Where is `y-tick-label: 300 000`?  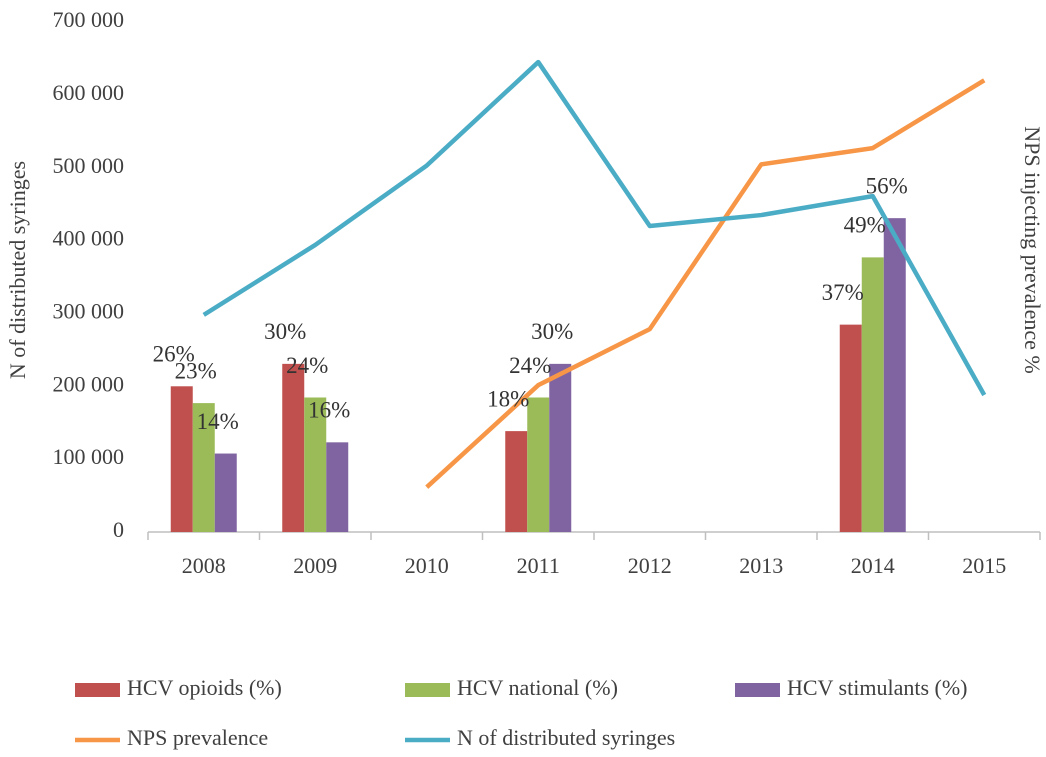 y-tick-label: 300 000 is located at coordinates (89, 310).